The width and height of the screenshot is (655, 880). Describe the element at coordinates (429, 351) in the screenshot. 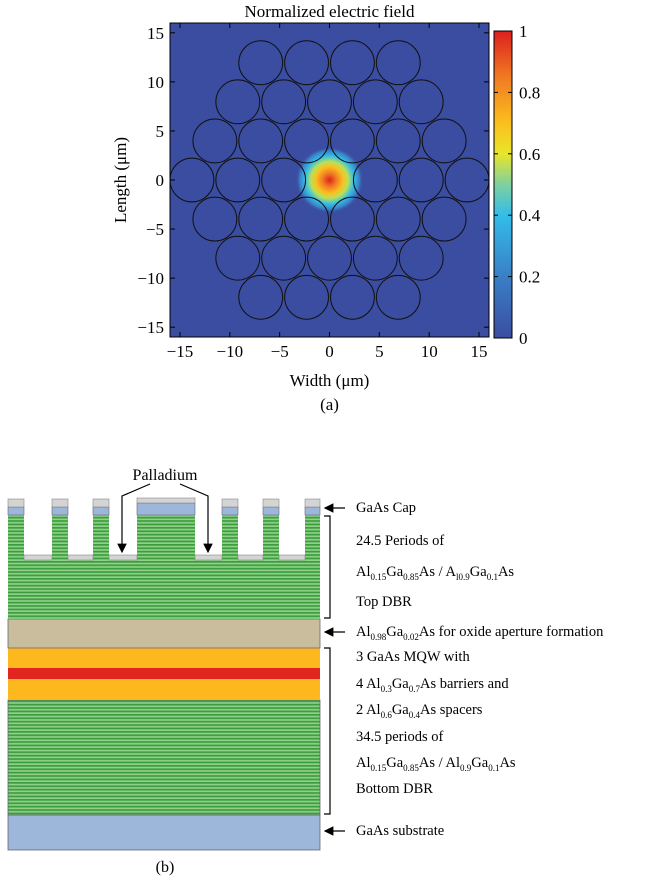

I see `x-tick-label: 10` at that location.